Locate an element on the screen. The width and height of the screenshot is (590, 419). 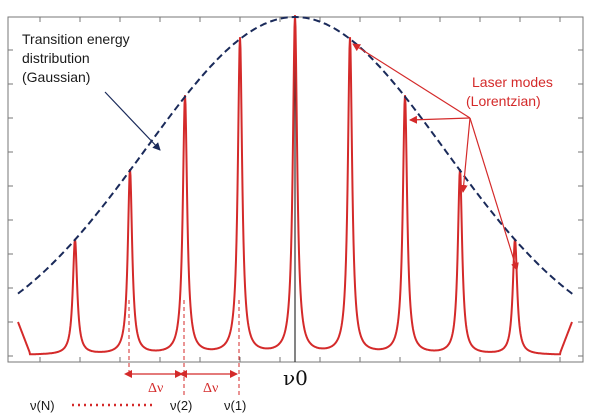
delta-nu-label-1: Δν is located at coordinates (155, 388).